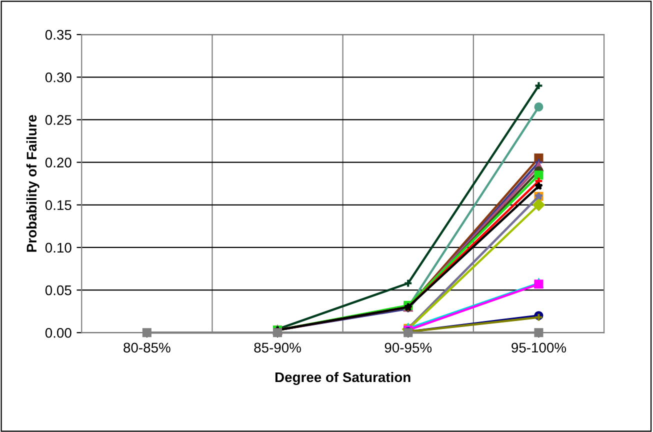  Describe the element at coordinates (277, 347) in the screenshot. I see `x-tick-label: 85-90%` at that location.